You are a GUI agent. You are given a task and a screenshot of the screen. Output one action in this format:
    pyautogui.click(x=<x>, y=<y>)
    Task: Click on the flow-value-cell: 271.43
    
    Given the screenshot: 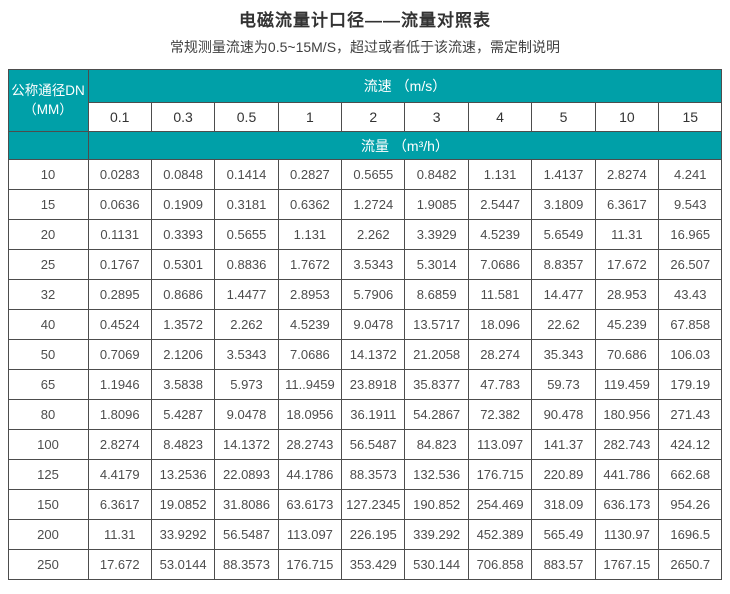 What is the action you would take?
    pyautogui.click(x=690, y=414)
    